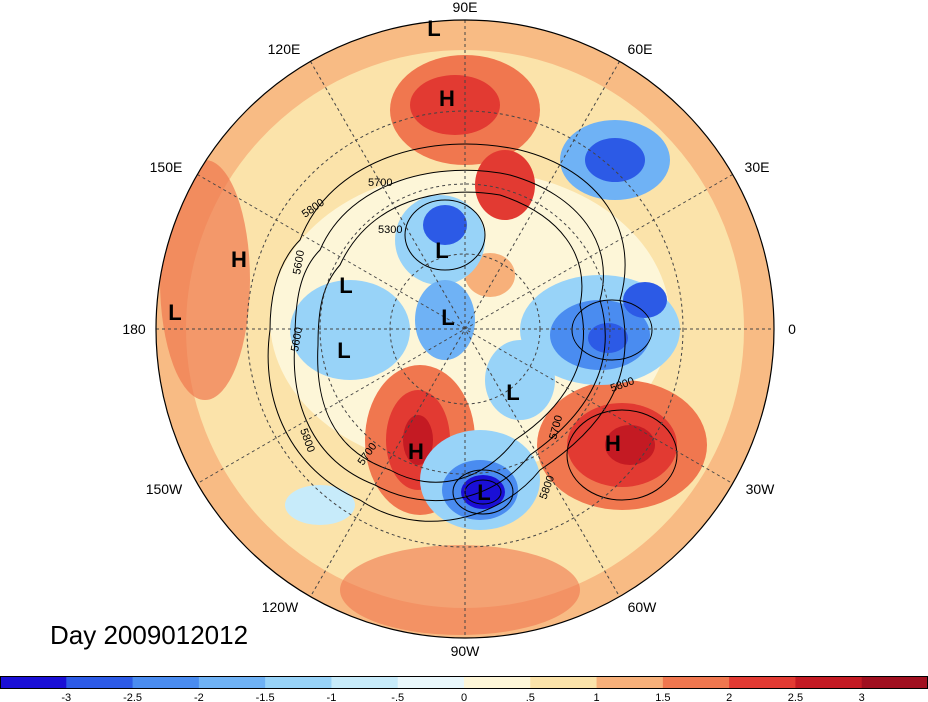 Image resolution: width=928 pixels, height=702 pixels. What do you see at coordinates (199, 697) in the screenshot?
I see `colorbar-tick-label: -2` at bounding box center [199, 697].